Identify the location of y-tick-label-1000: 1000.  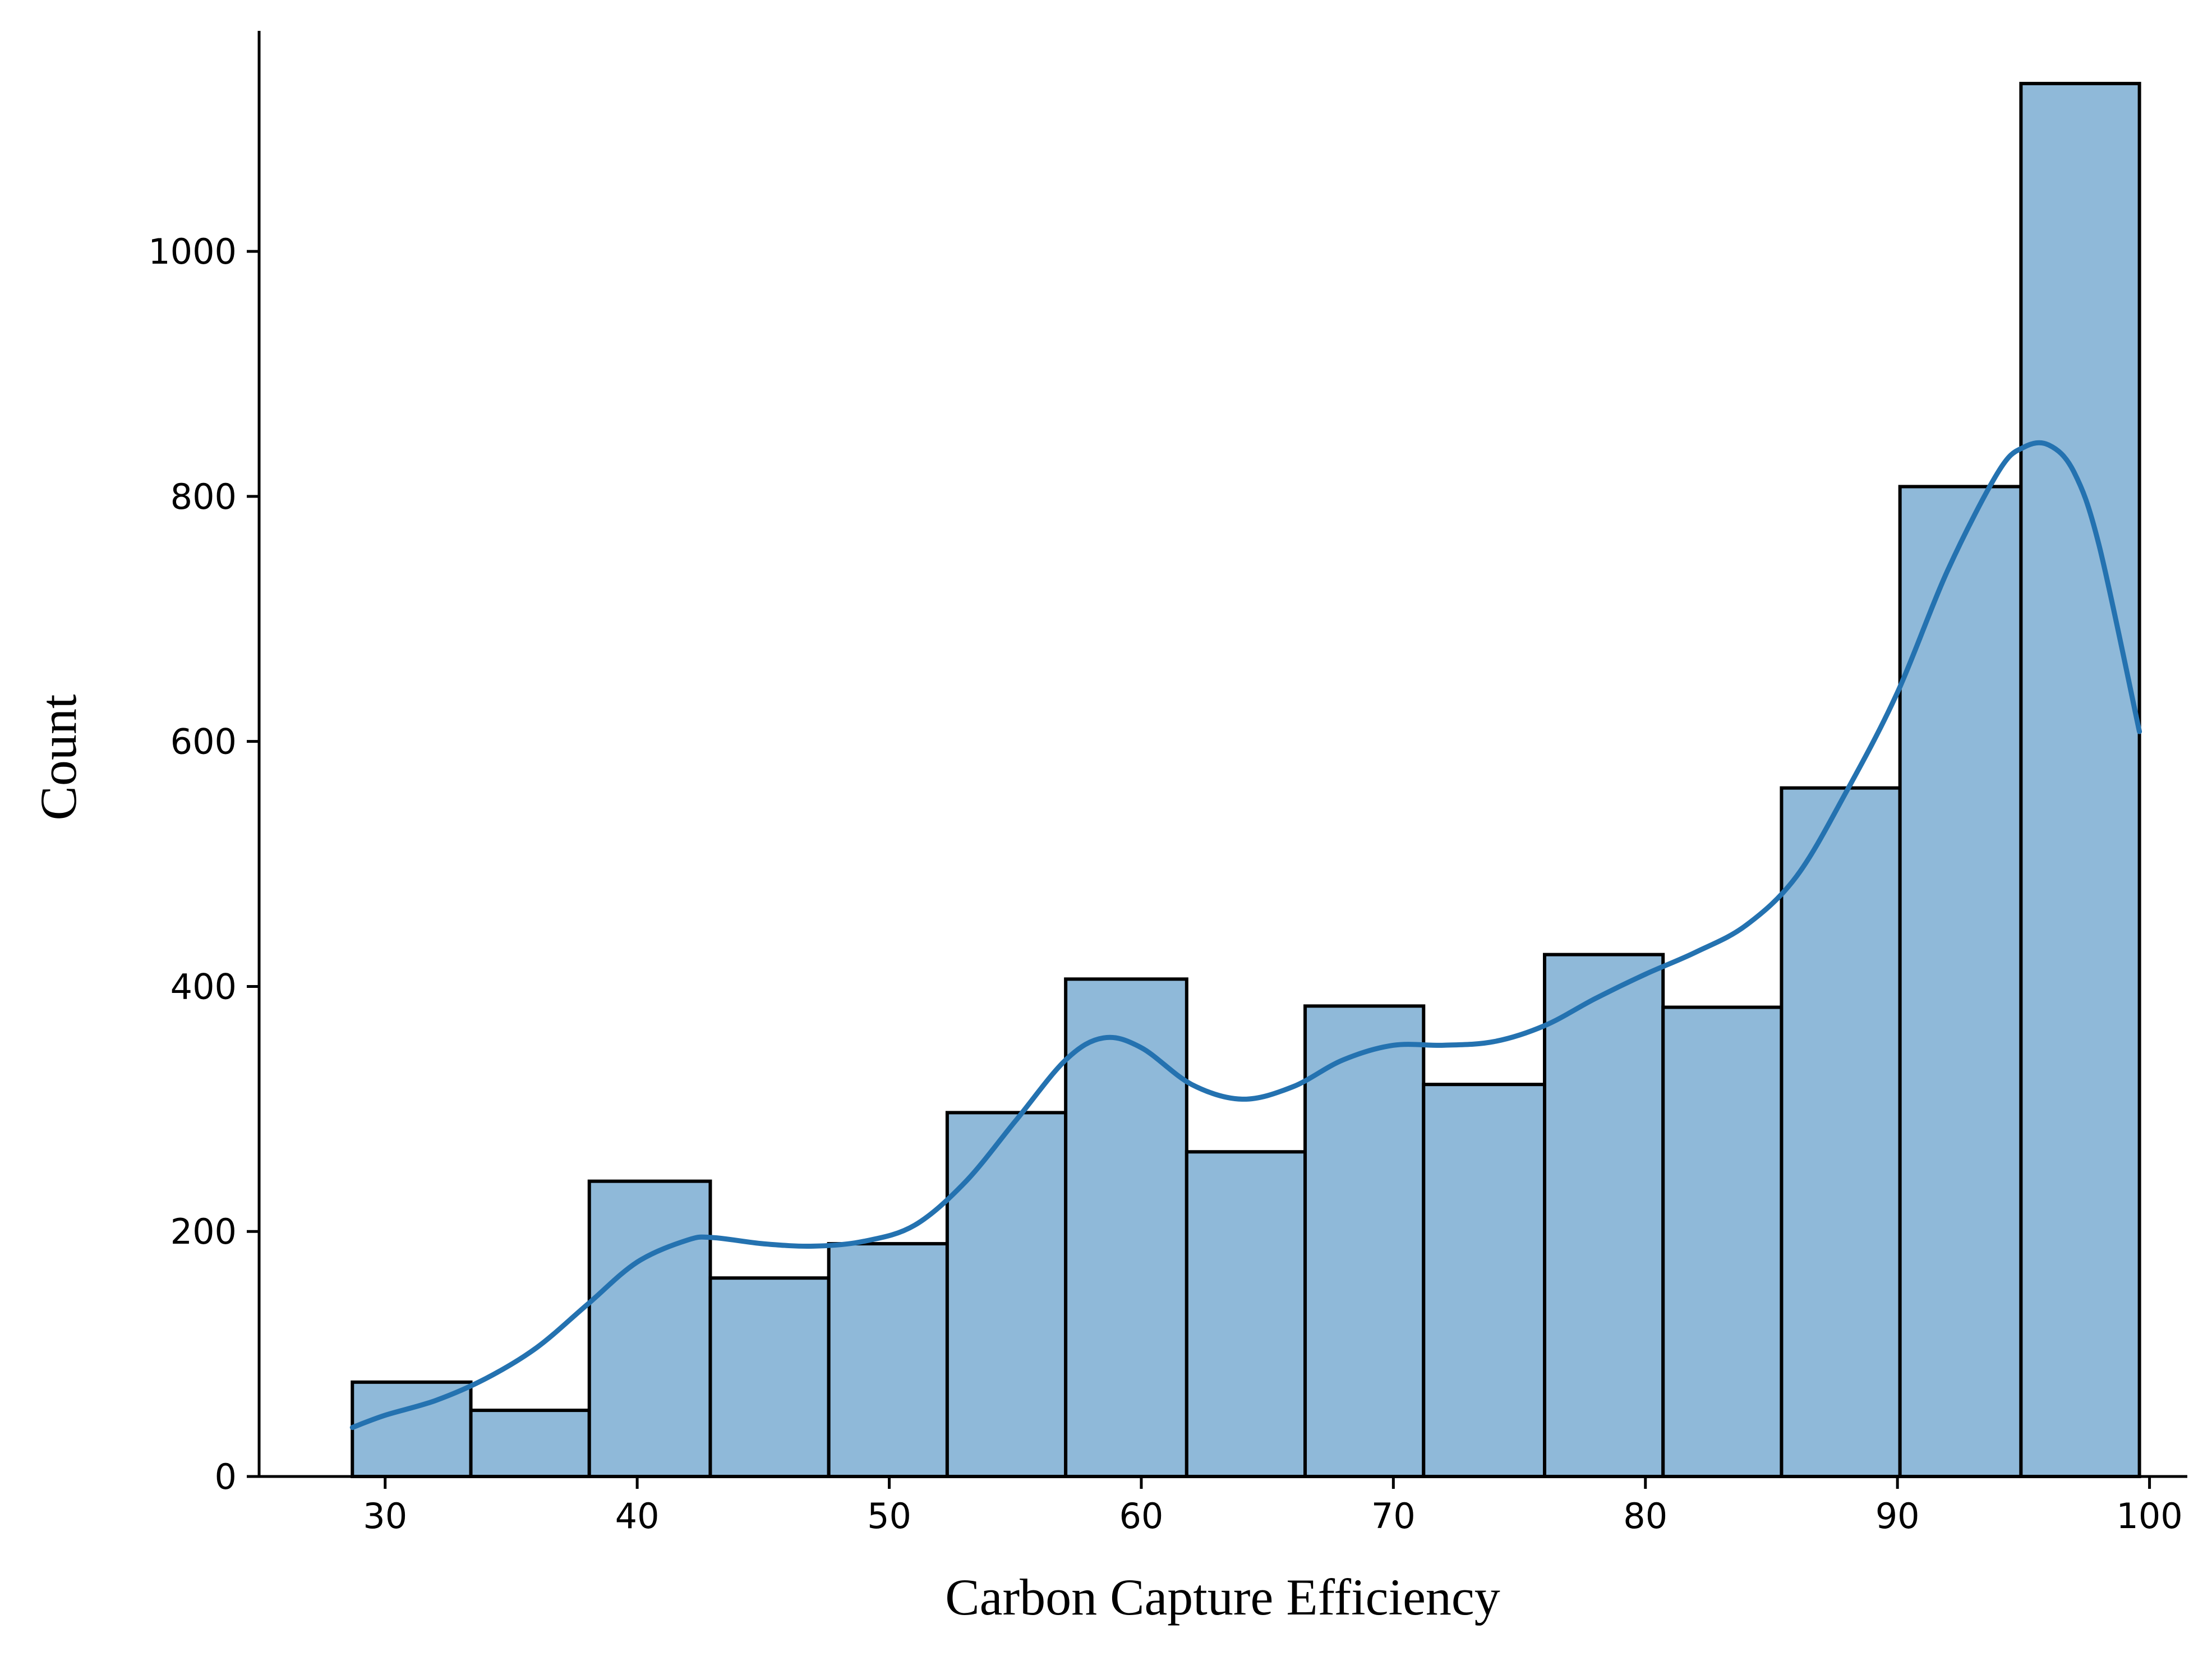
(192, 251).